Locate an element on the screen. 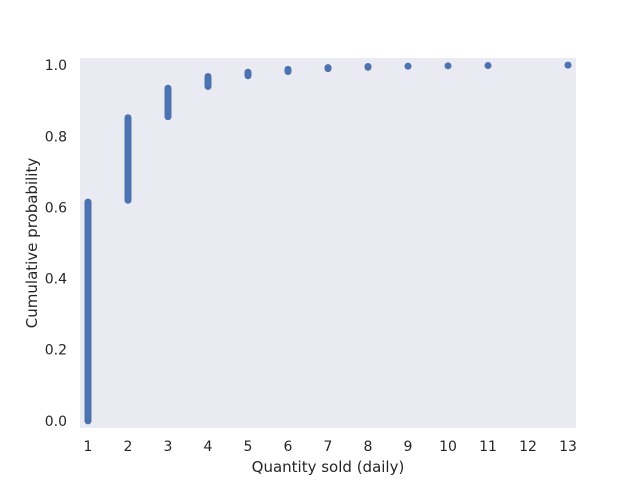 The height and width of the screenshot is (480, 640). data-point-column-x7 is located at coordinates (328, 68).